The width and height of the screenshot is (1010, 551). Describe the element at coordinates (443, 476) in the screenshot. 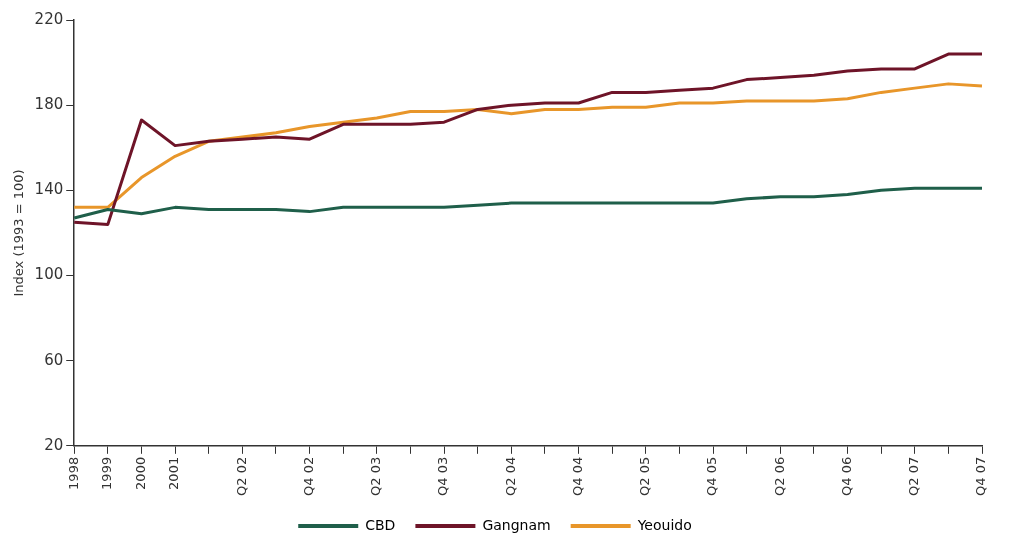

I see `x-tick-label: Q4 03` at that location.